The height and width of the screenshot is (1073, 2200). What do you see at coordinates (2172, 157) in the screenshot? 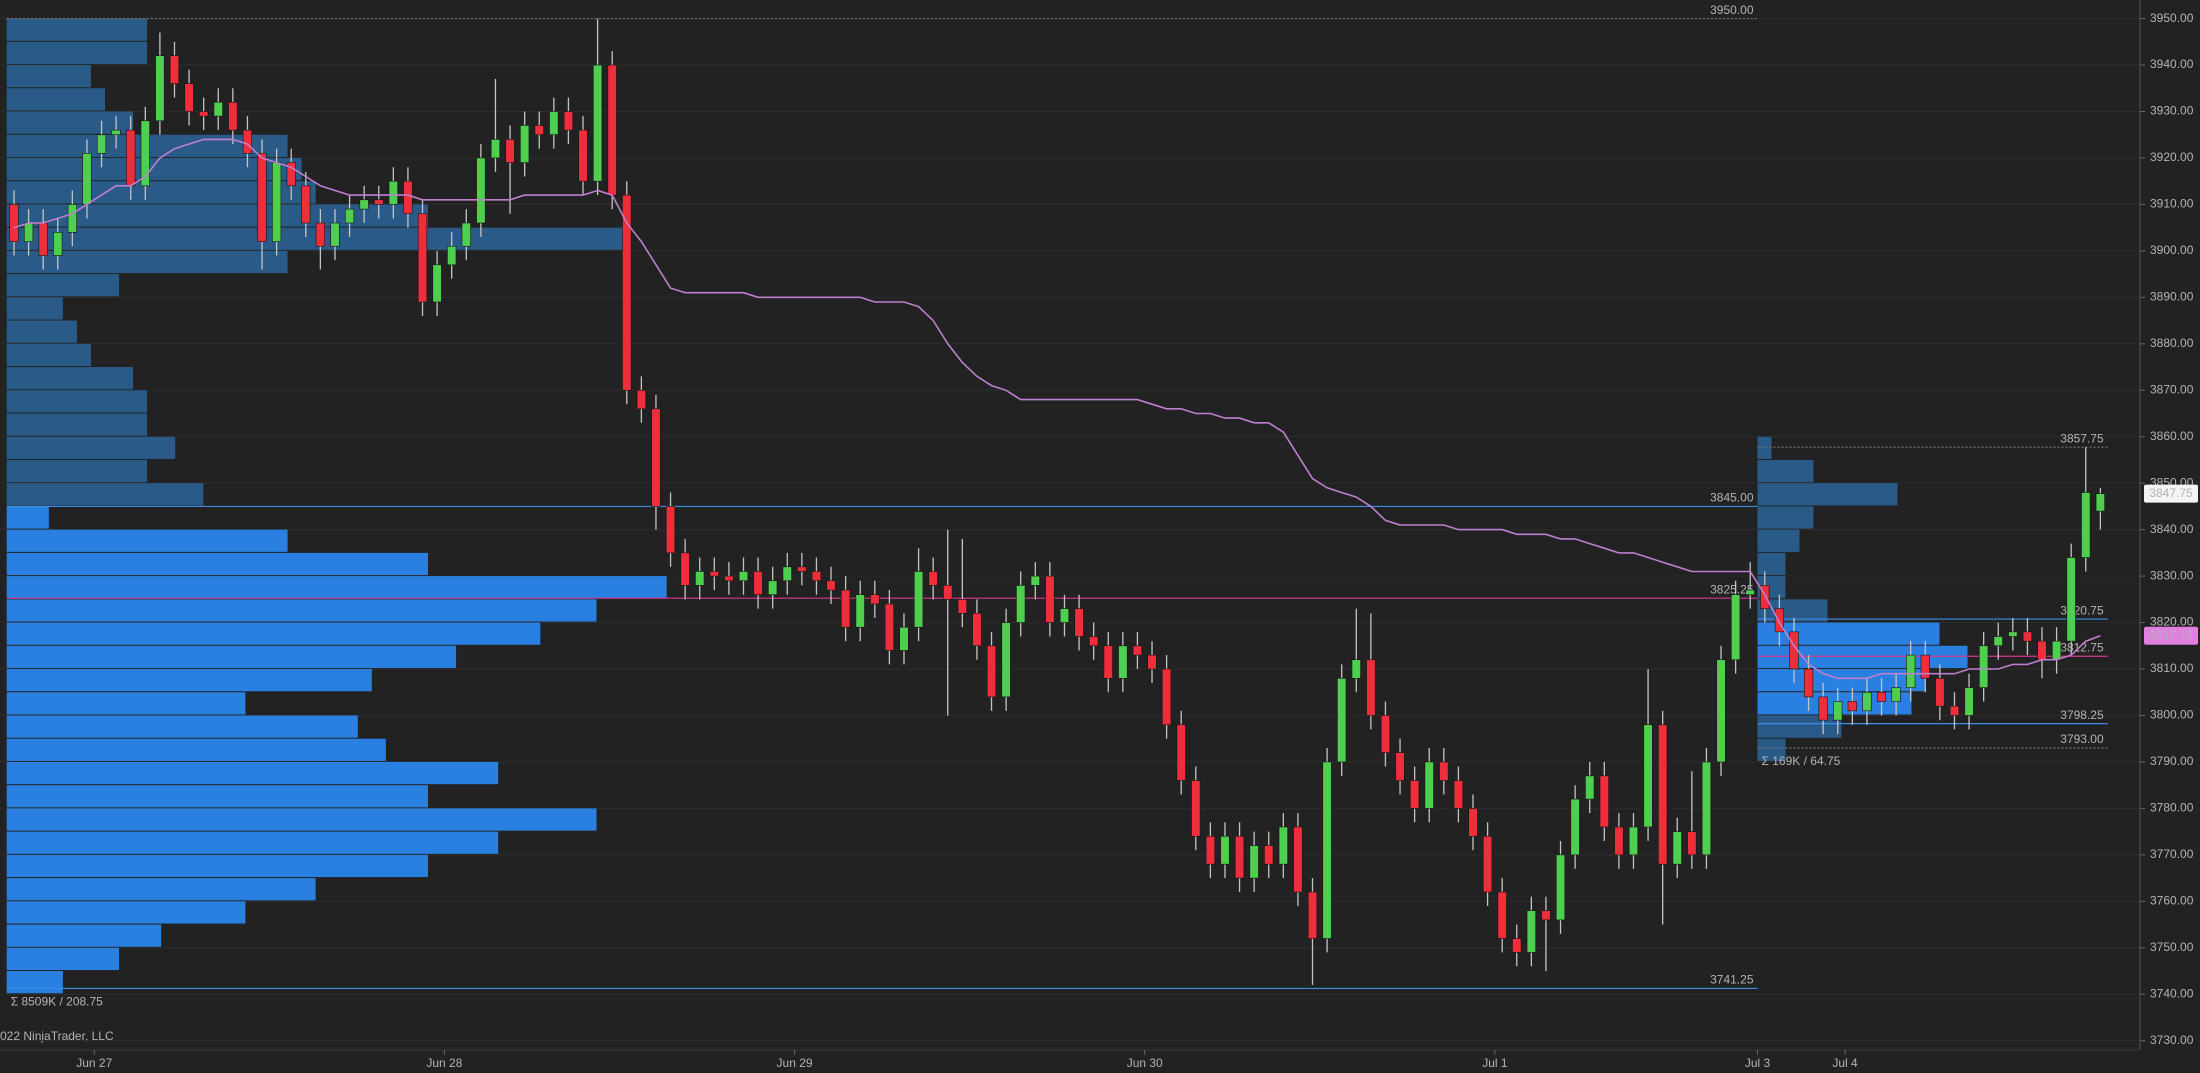
I see `y-tick-label: 3920.00` at bounding box center [2172, 157].